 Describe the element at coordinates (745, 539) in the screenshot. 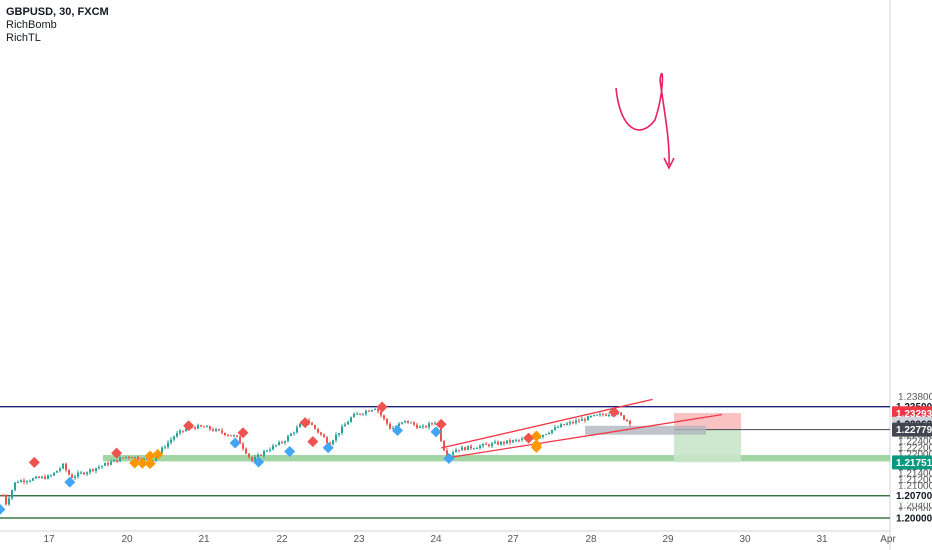

I see `time-tick-label: 30` at that location.